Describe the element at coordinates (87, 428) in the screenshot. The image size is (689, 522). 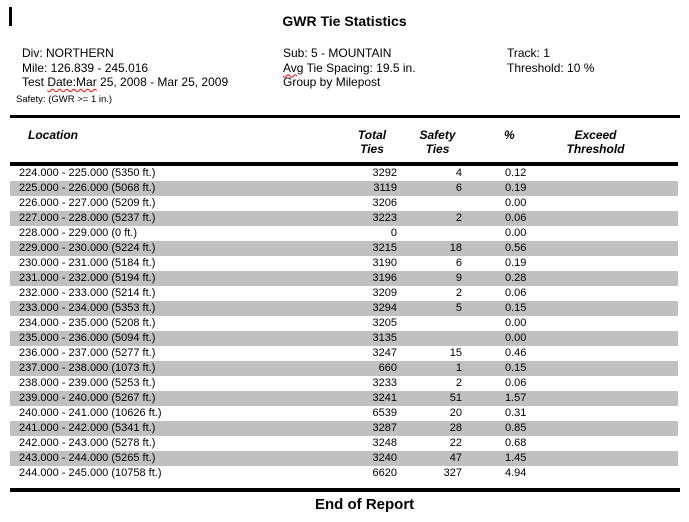
I see `location-cell: 241.000 - 242.000 (5341 ft.)` at that location.